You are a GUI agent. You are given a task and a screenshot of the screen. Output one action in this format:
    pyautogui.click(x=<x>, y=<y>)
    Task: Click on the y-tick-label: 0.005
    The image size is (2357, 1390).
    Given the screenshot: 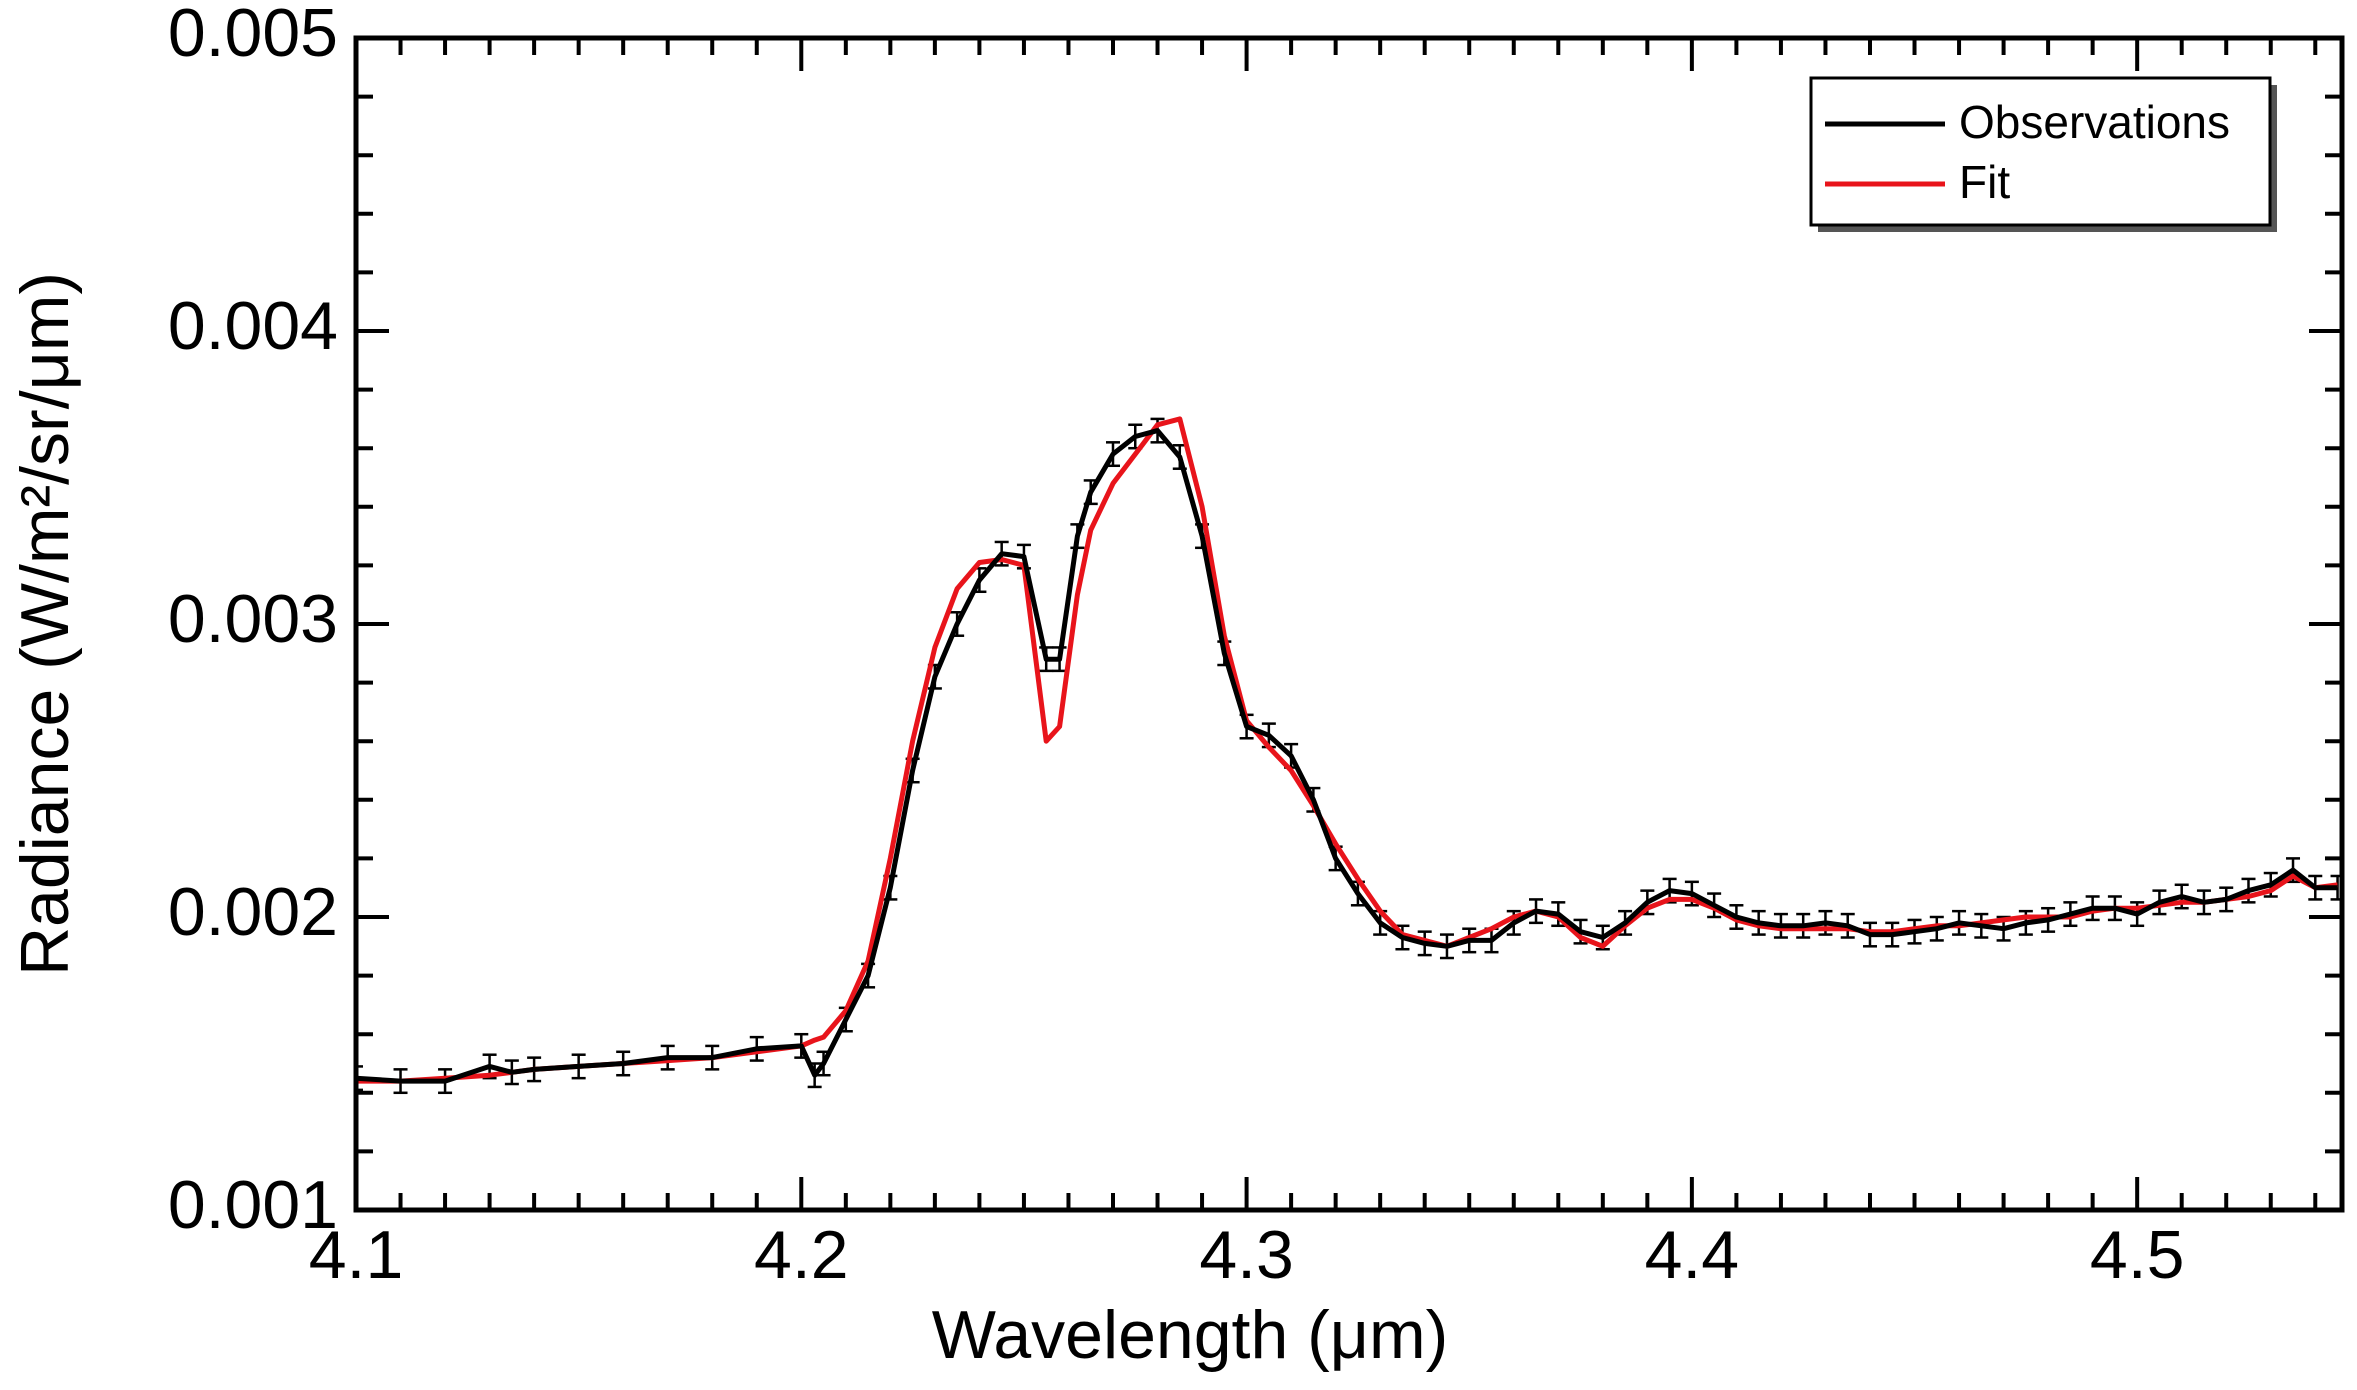 What is the action you would take?
    pyautogui.click(x=253, y=35)
    